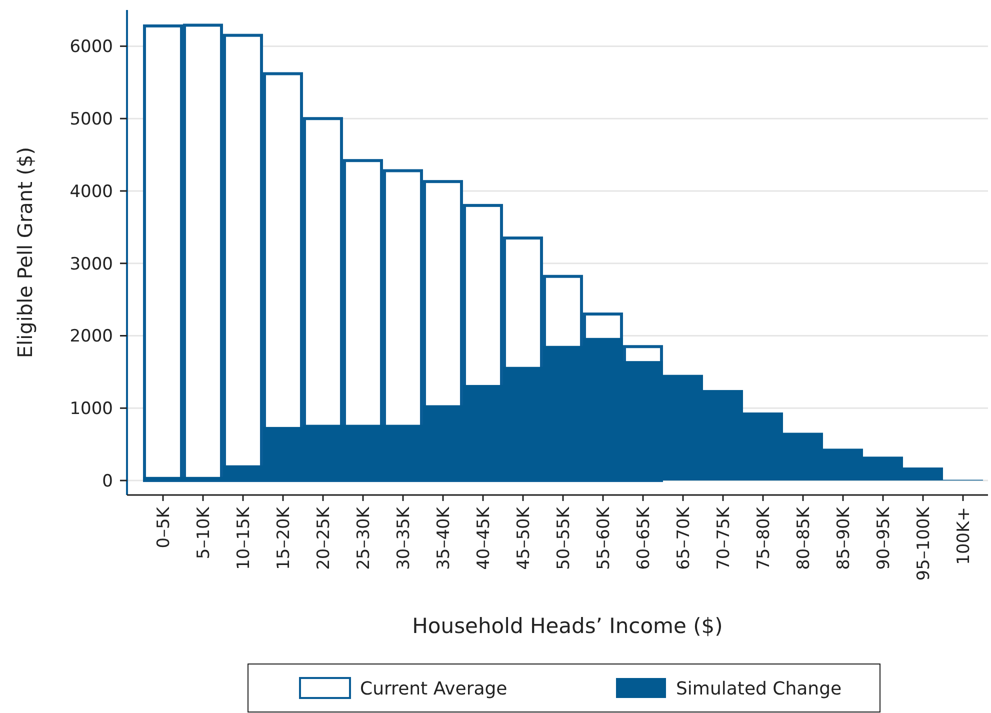  I want to click on y-axis-title: Eligible Pell Grant ($), so click(25, 252).